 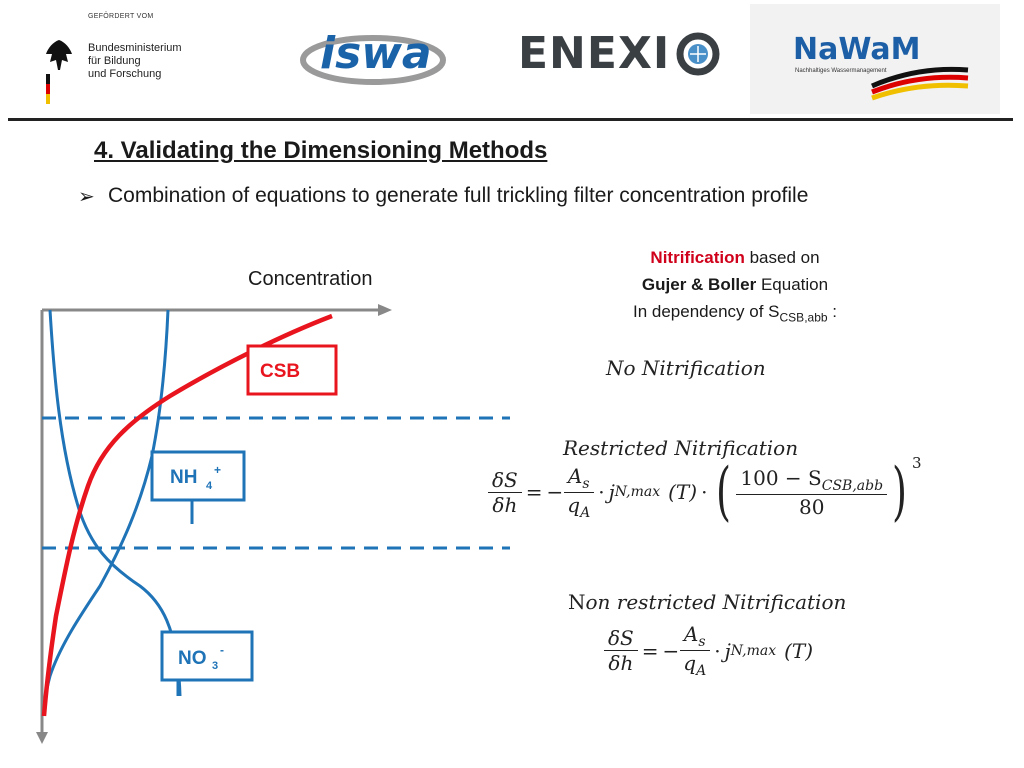 What do you see at coordinates (727, 650) in the screenshot?
I see `j-symbol-2: j` at bounding box center [727, 650].